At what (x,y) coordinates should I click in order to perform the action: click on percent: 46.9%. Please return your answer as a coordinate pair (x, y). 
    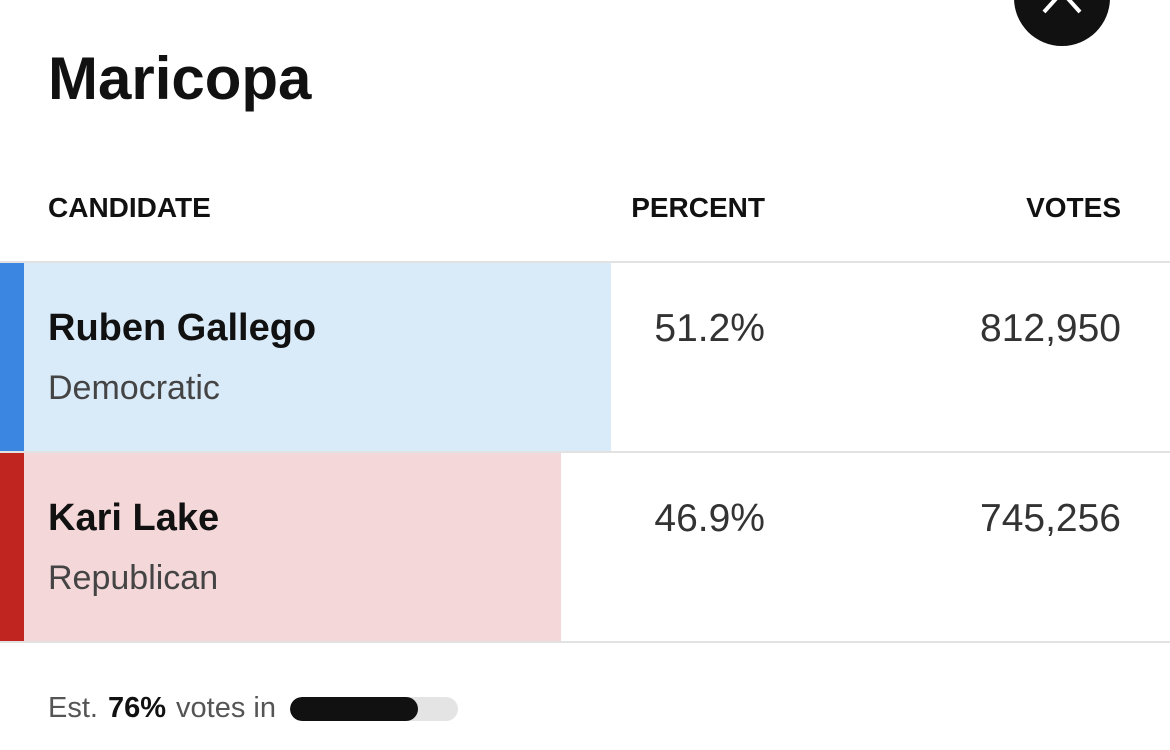
    Looking at the image, I should click on (709, 518).